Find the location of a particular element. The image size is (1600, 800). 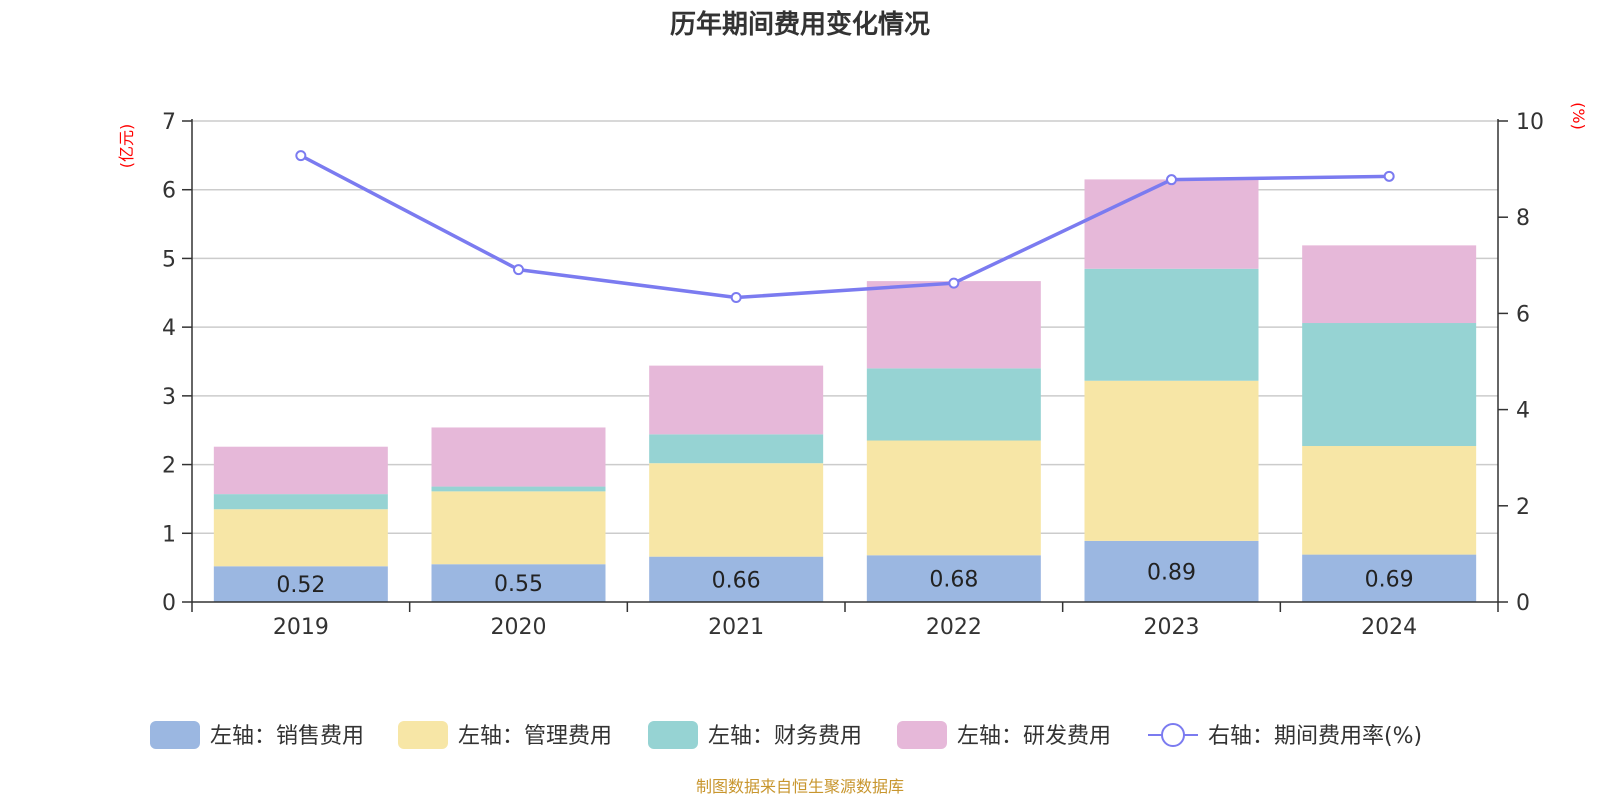

bar-1-2022 is located at coordinates (953, 498).